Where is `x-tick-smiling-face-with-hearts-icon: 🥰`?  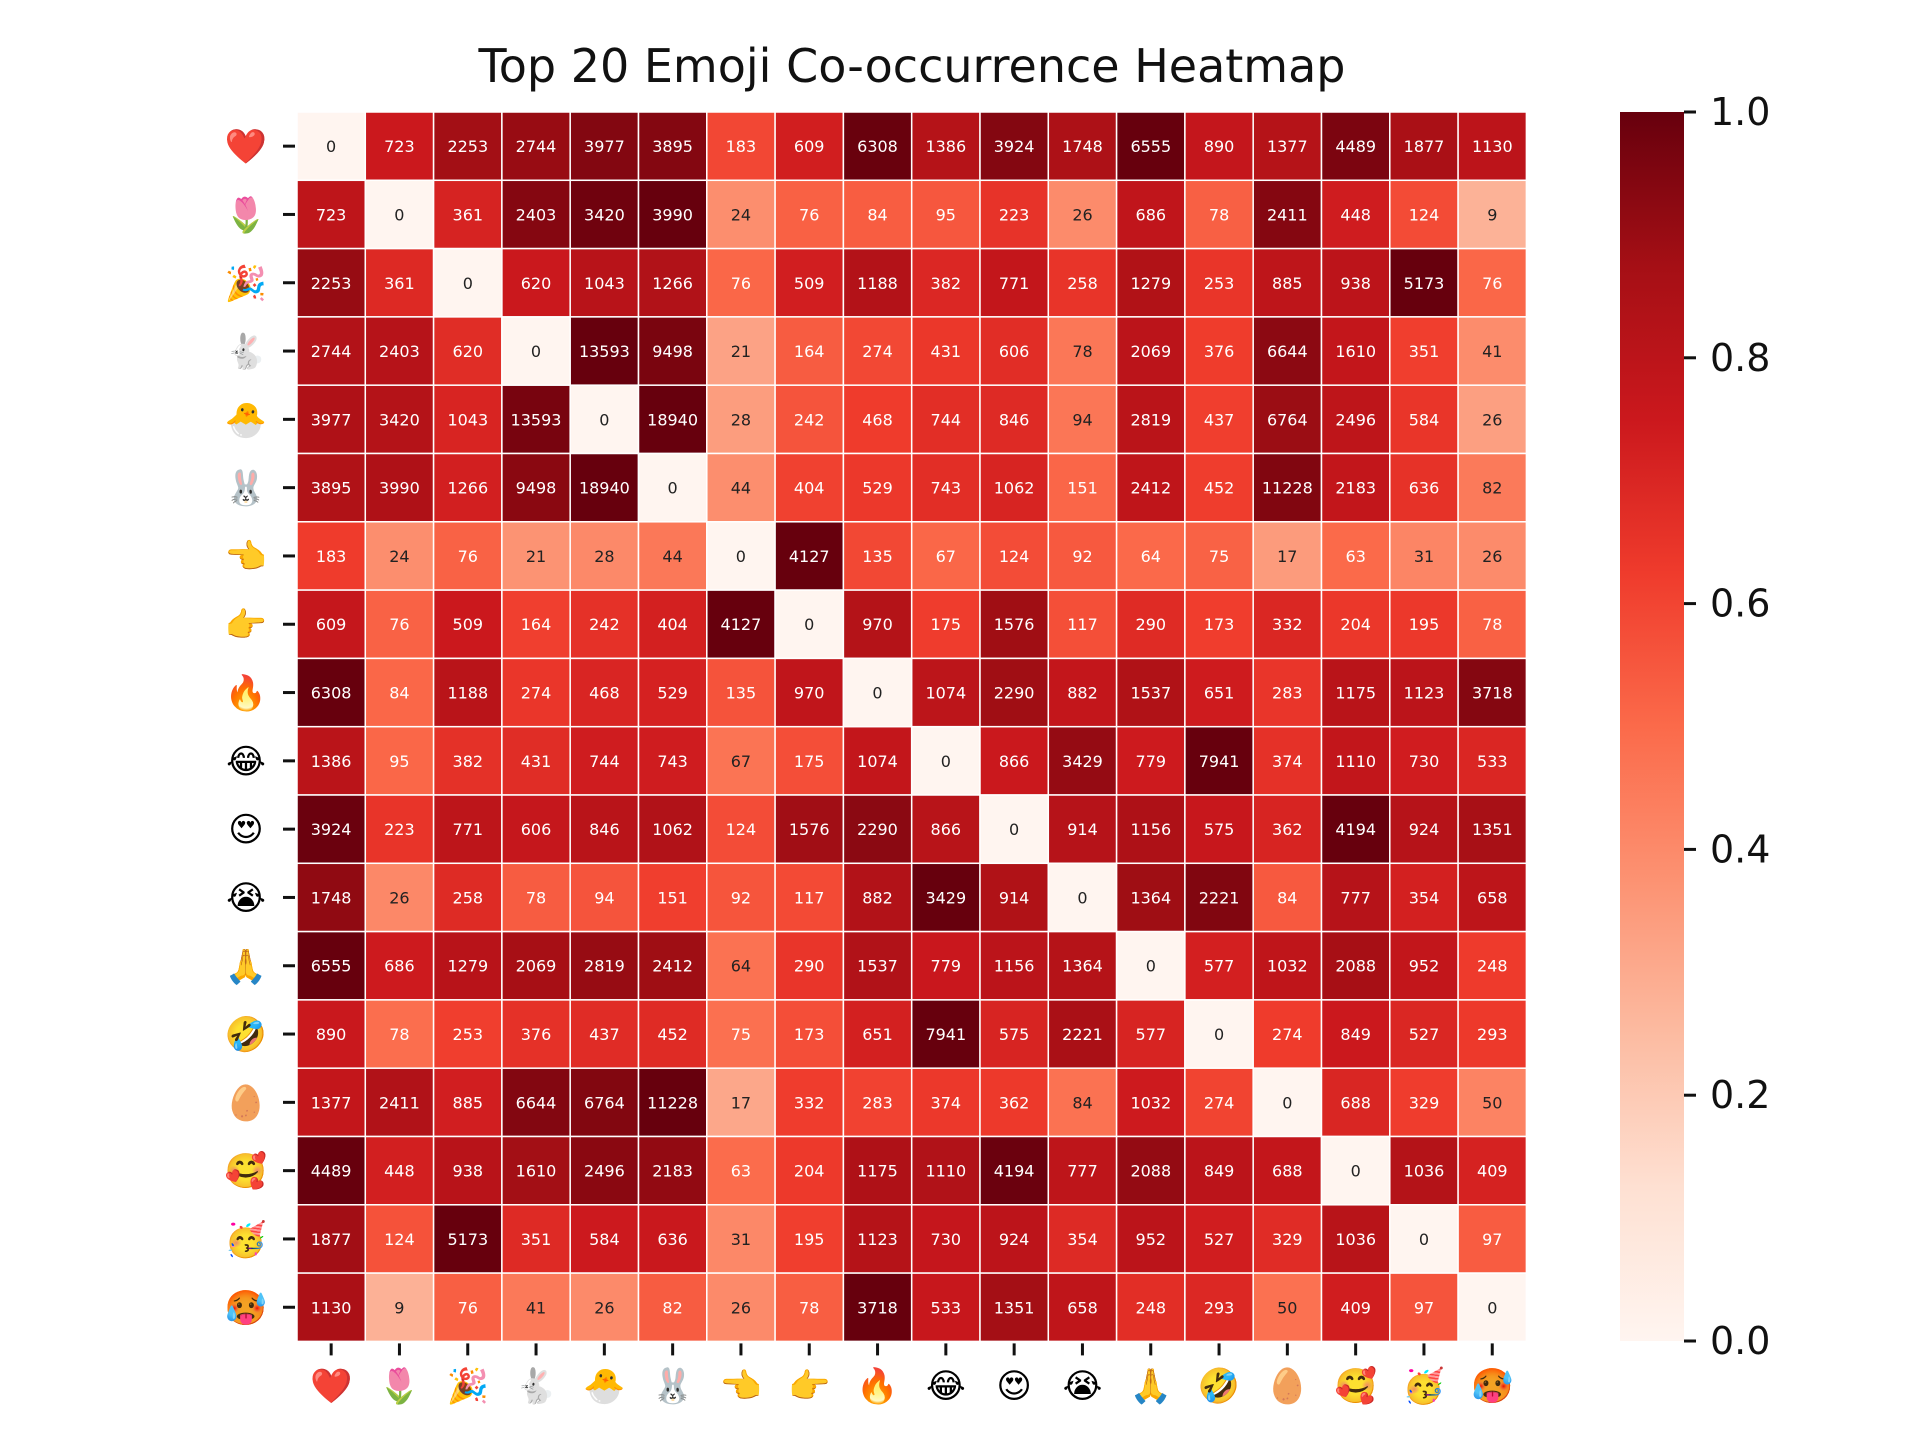 x-tick-smiling-face-with-hearts-icon: 🥰 is located at coordinates (1355, 1385).